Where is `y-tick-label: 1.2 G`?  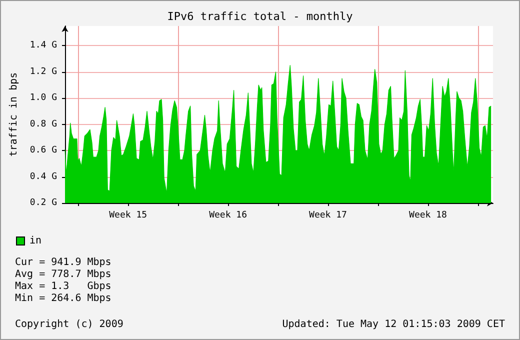
y-tick-label: 1.2 G is located at coordinates (43, 71).